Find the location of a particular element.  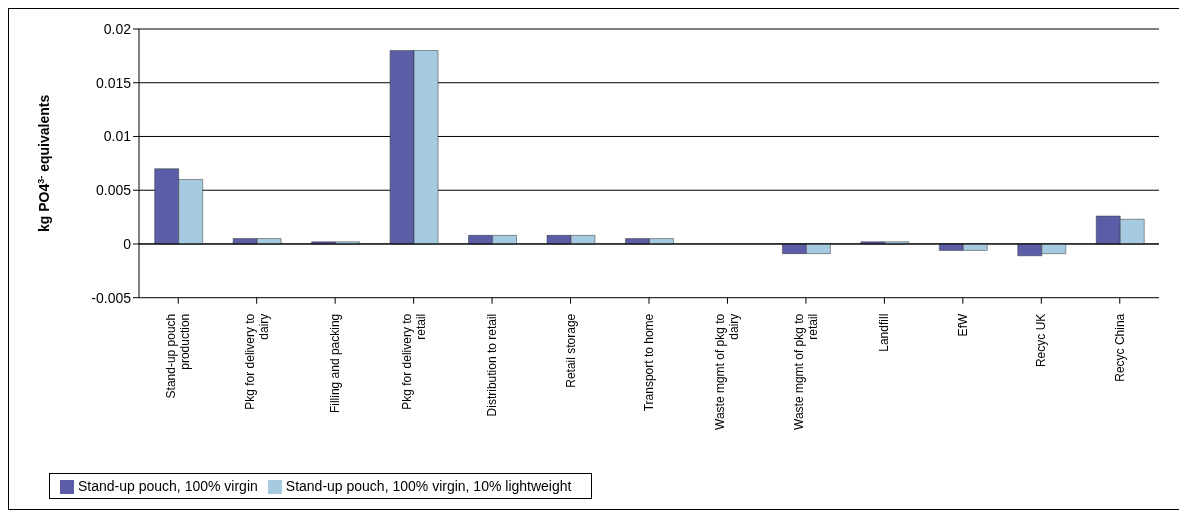

y-tick-label: 0.01 is located at coordinates (117, 136).